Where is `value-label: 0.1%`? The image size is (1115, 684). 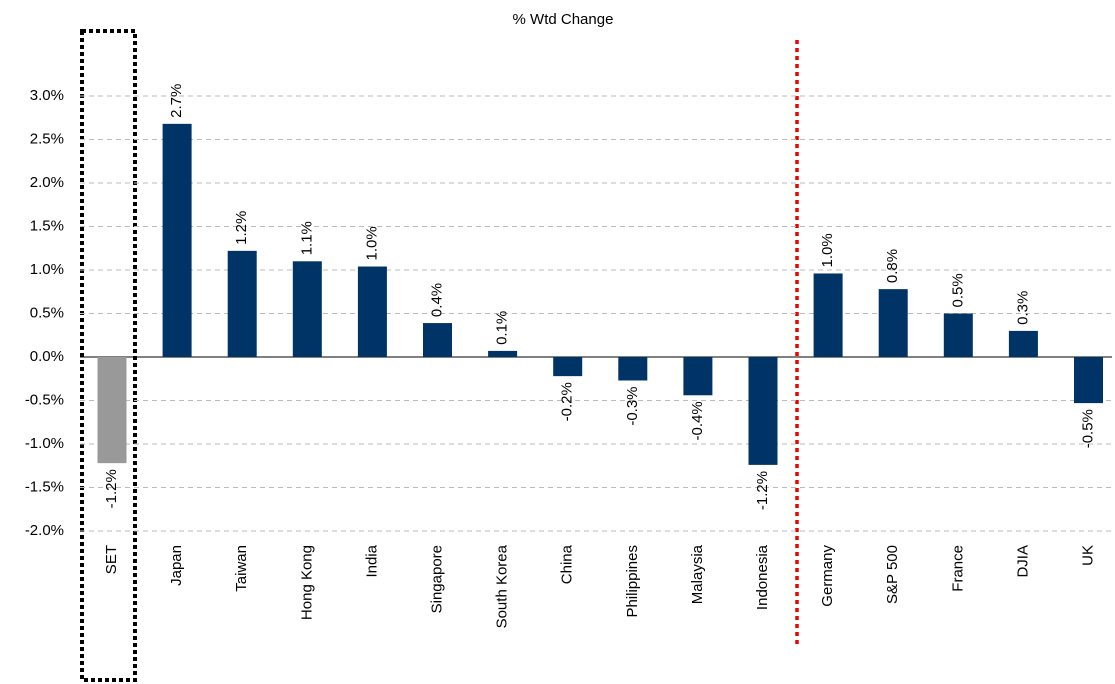
value-label: 0.1% is located at coordinates (502, 328).